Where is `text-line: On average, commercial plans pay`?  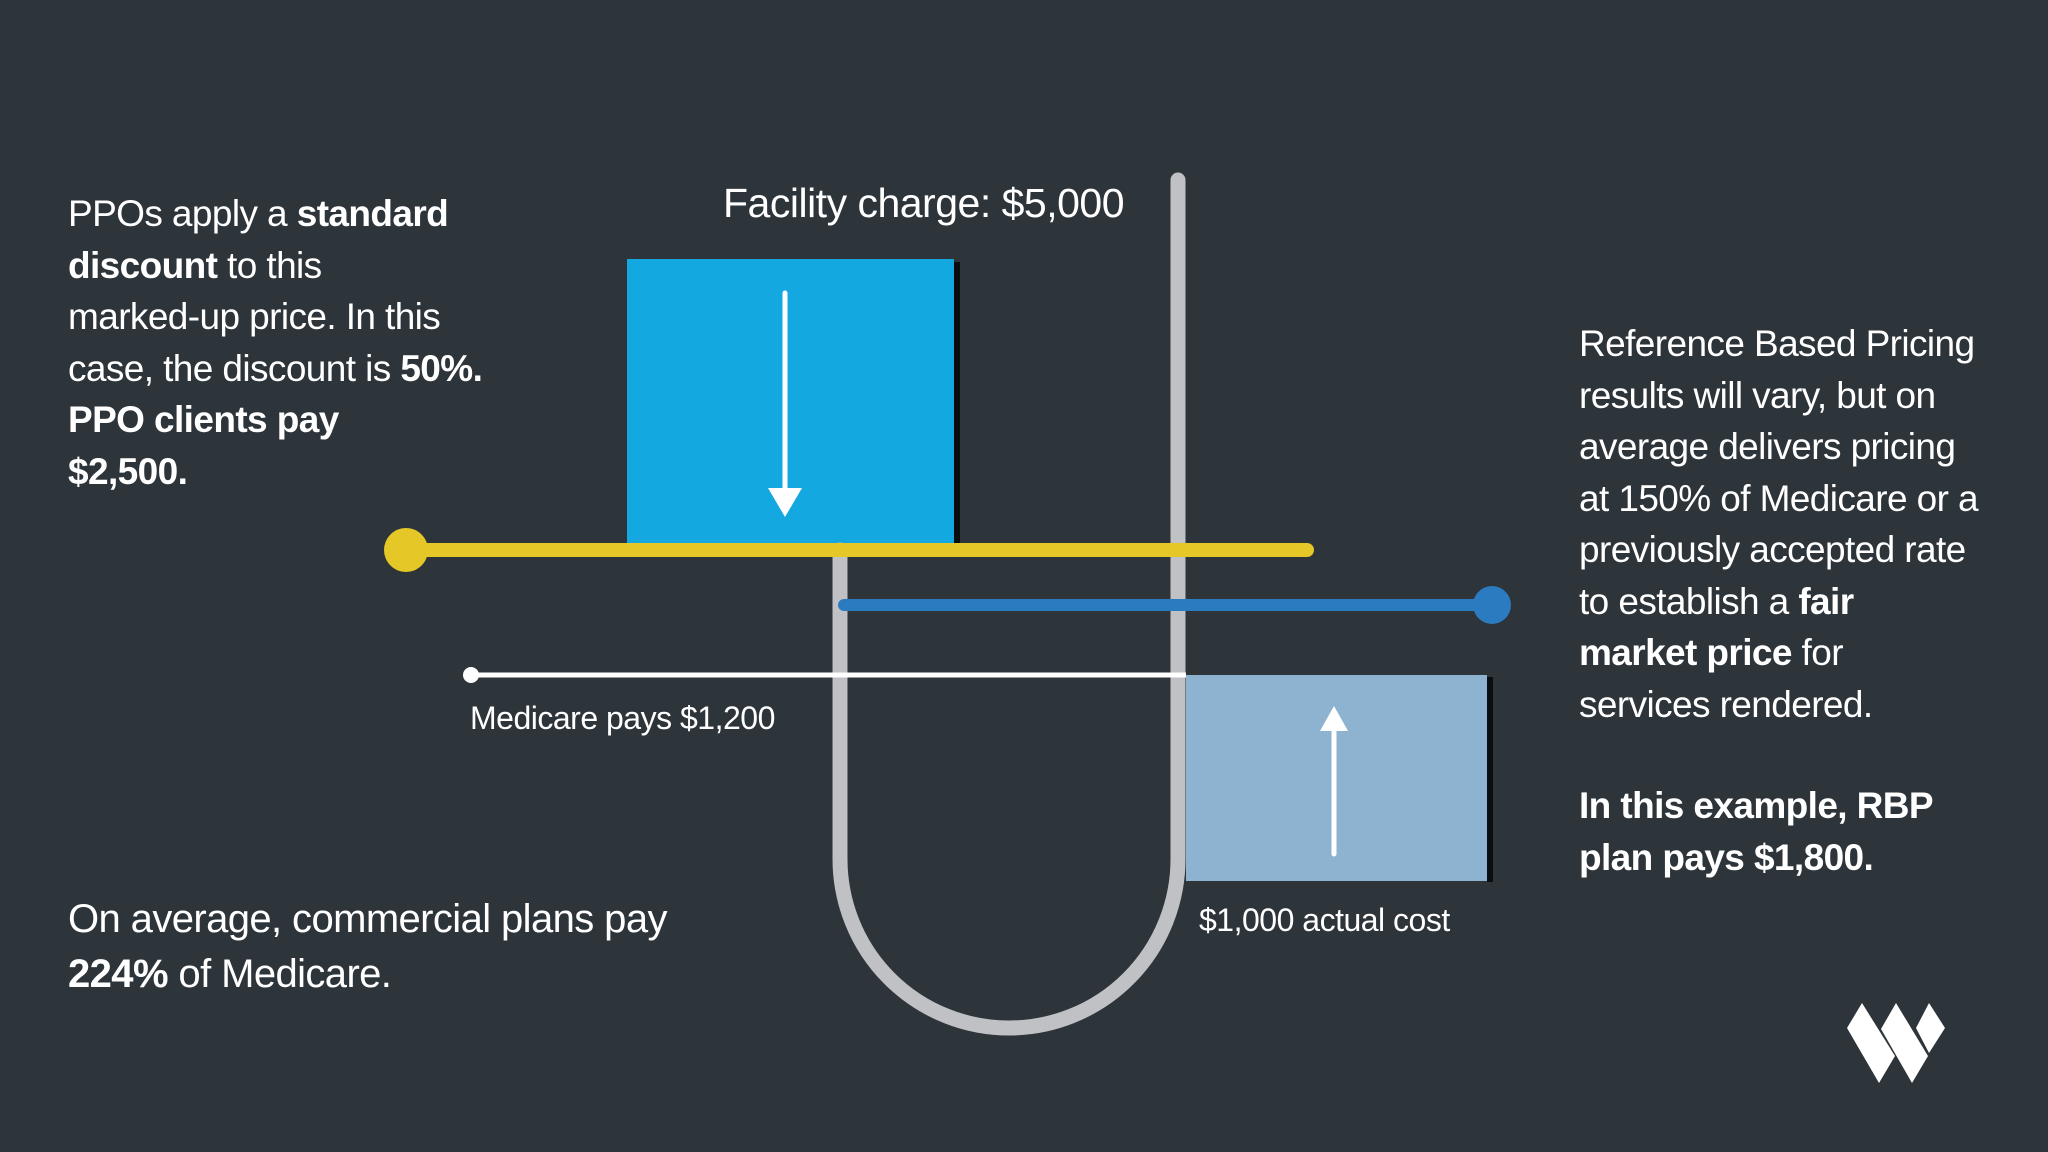 text-line: On average, commercial plans pay is located at coordinates (367, 919).